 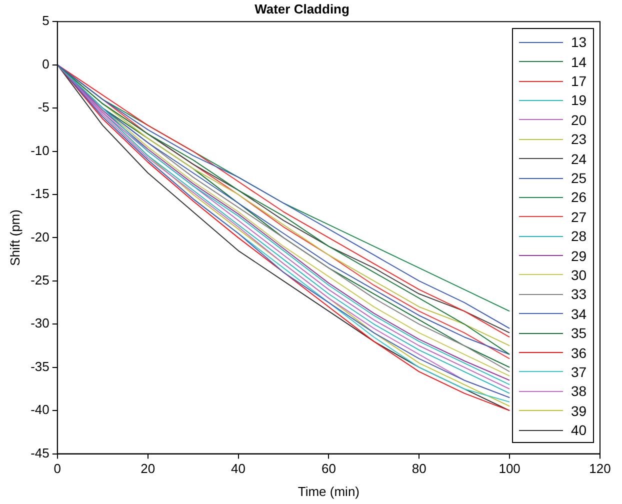 What do you see at coordinates (579, 139) in the screenshot?
I see `legend-label: 23` at bounding box center [579, 139].